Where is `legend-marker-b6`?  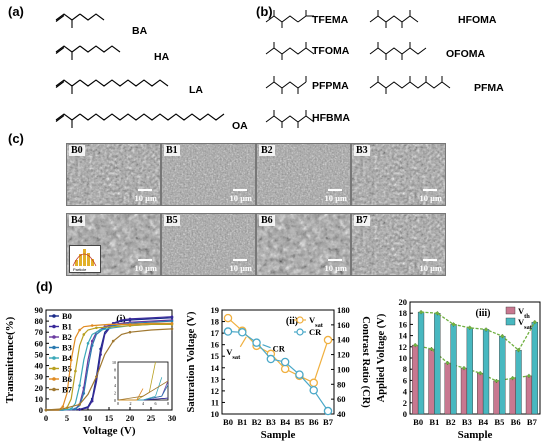 legend-marker-b6 is located at coordinates (54, 379).